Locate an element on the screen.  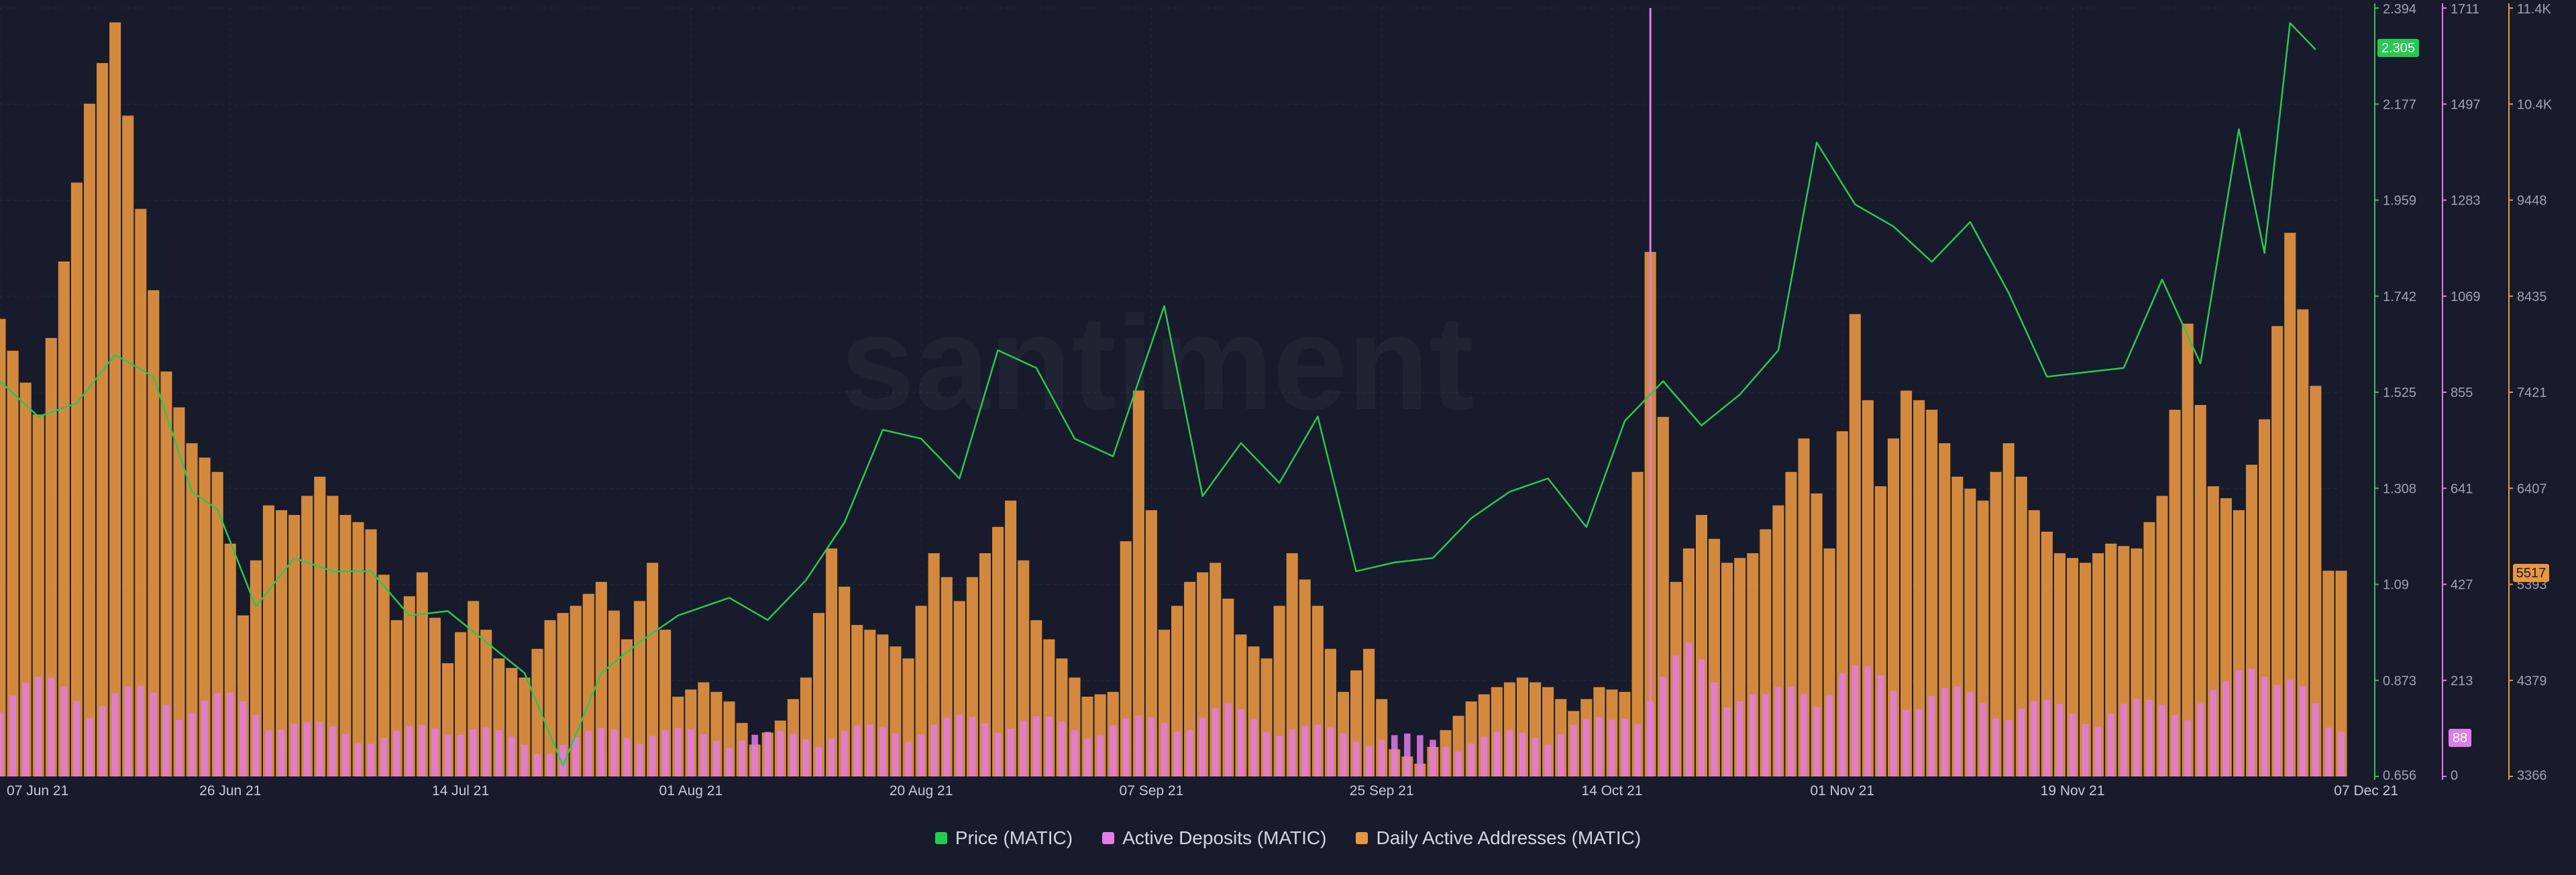
daa-current-badge: 5517 is located at coordinates (2531, 573).